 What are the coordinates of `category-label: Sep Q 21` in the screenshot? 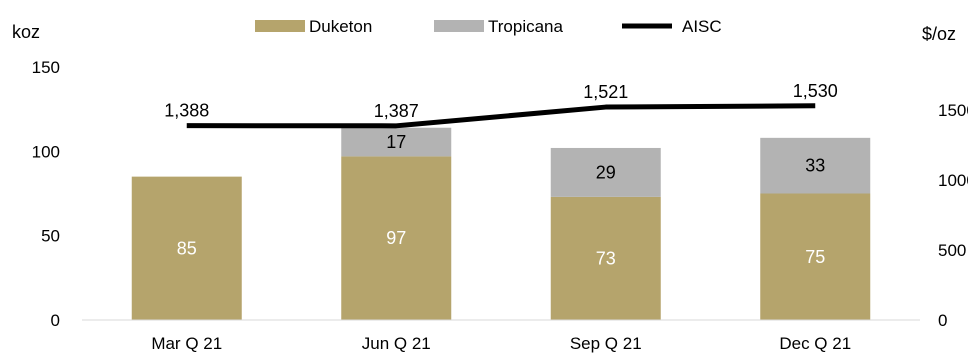 It's located at (606, 343).